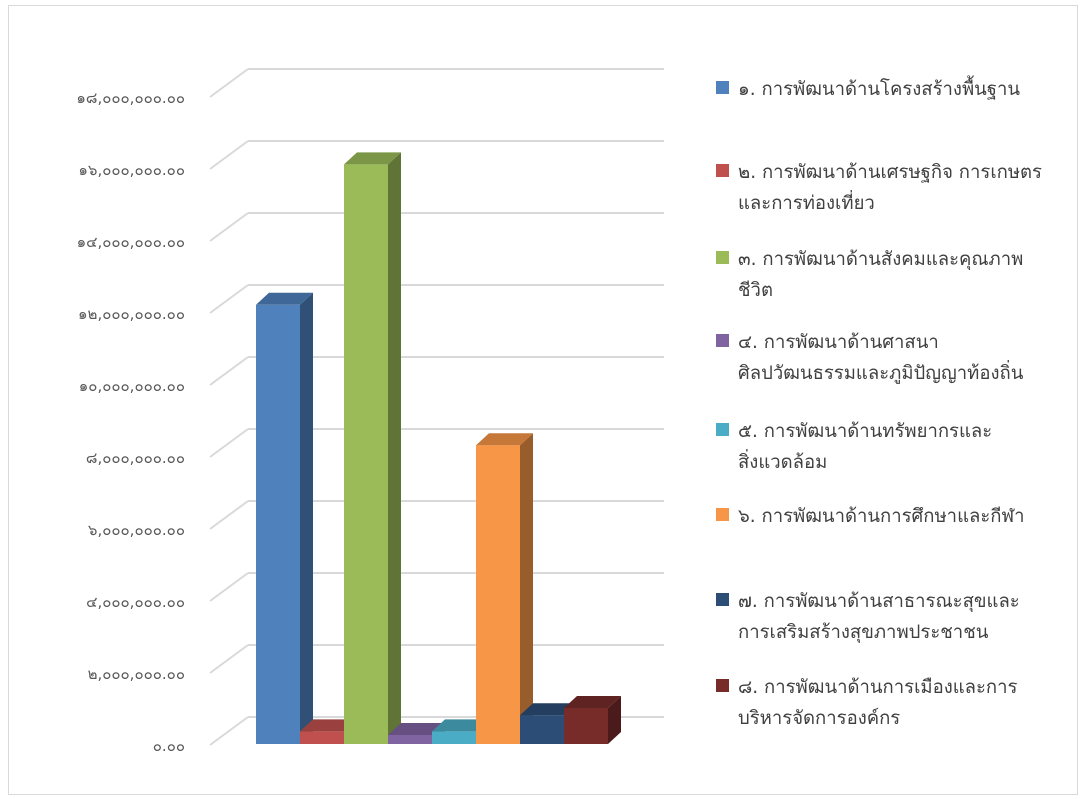  What do you see at coordinates (135, 458) in the screenshot?
I see `y-tick-label: ๘,๐๐๐,๐๐๐.๐๐` at bounding box center [135, 458].